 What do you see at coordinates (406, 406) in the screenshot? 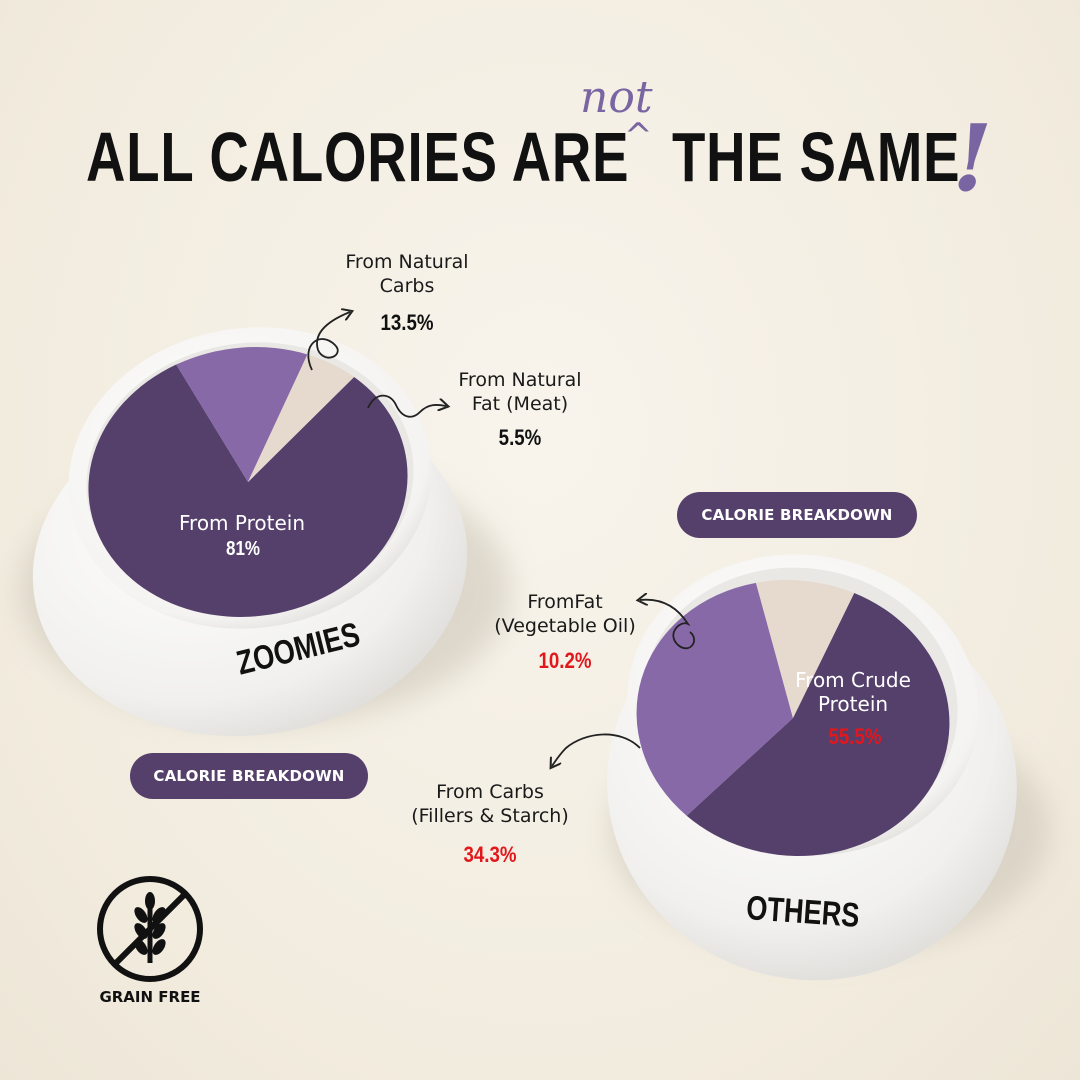
I see `arrow-natural-fat` at bounding box center [406, 406].